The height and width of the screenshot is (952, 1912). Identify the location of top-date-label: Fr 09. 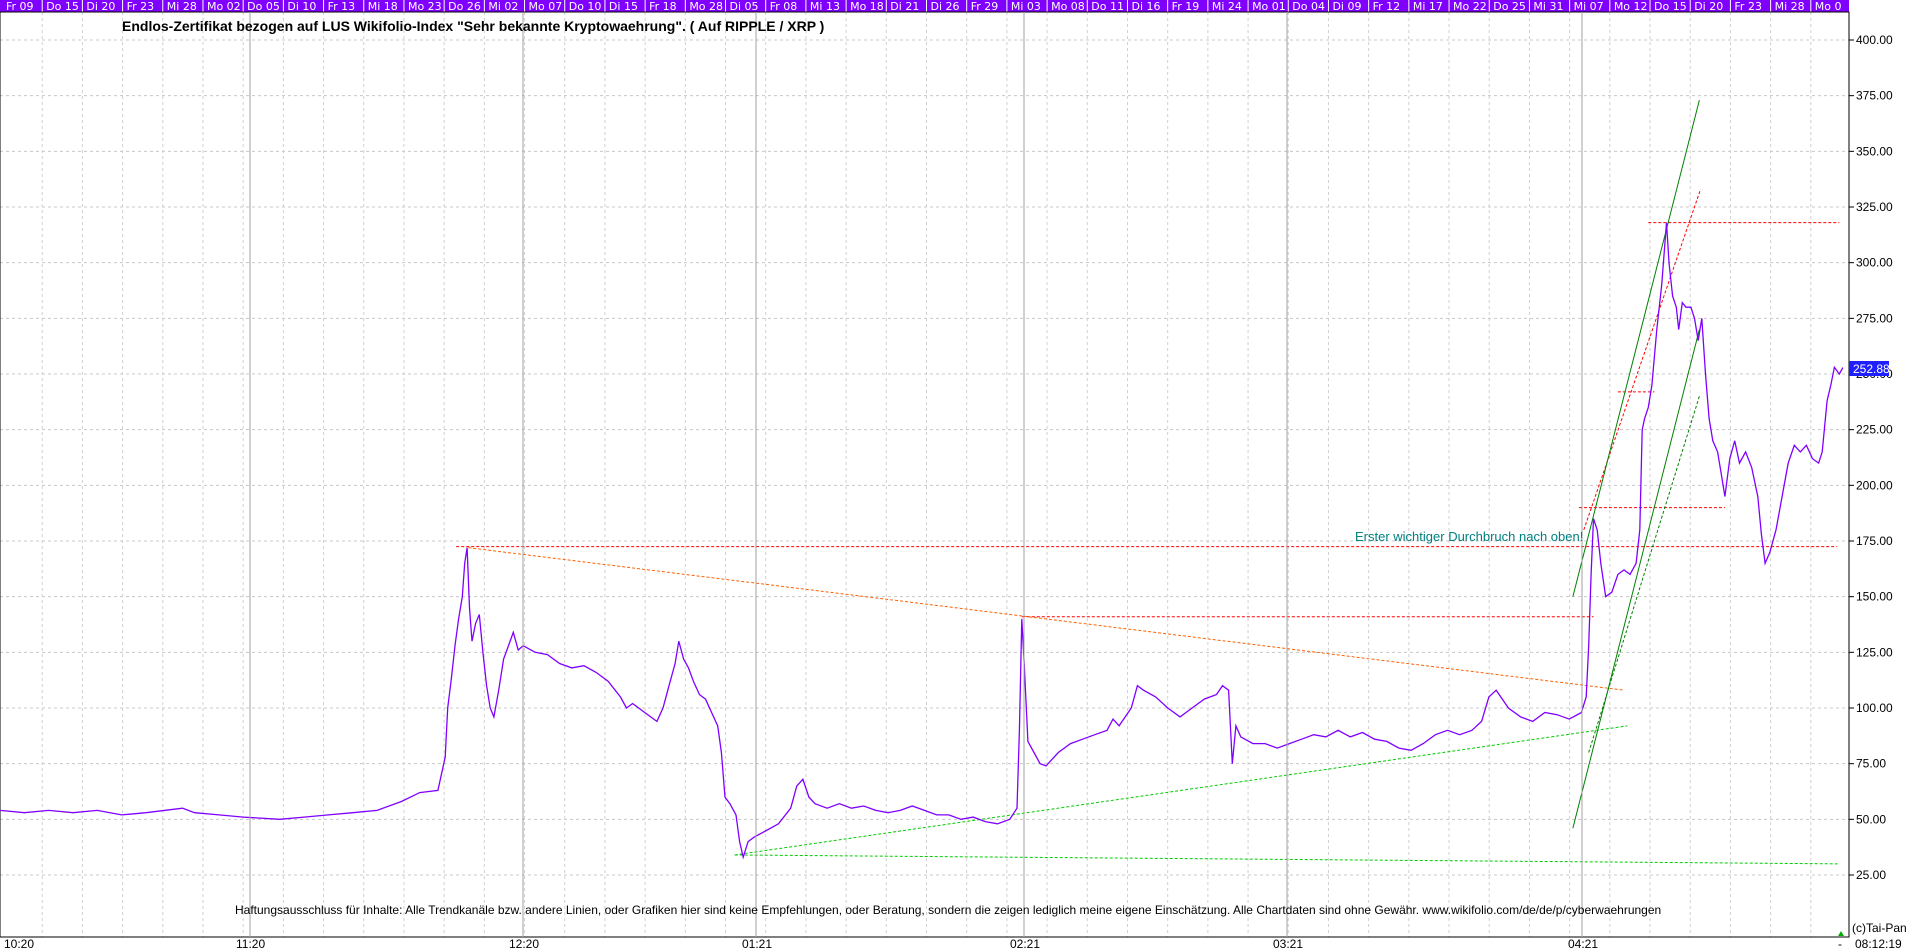
(20, 6).